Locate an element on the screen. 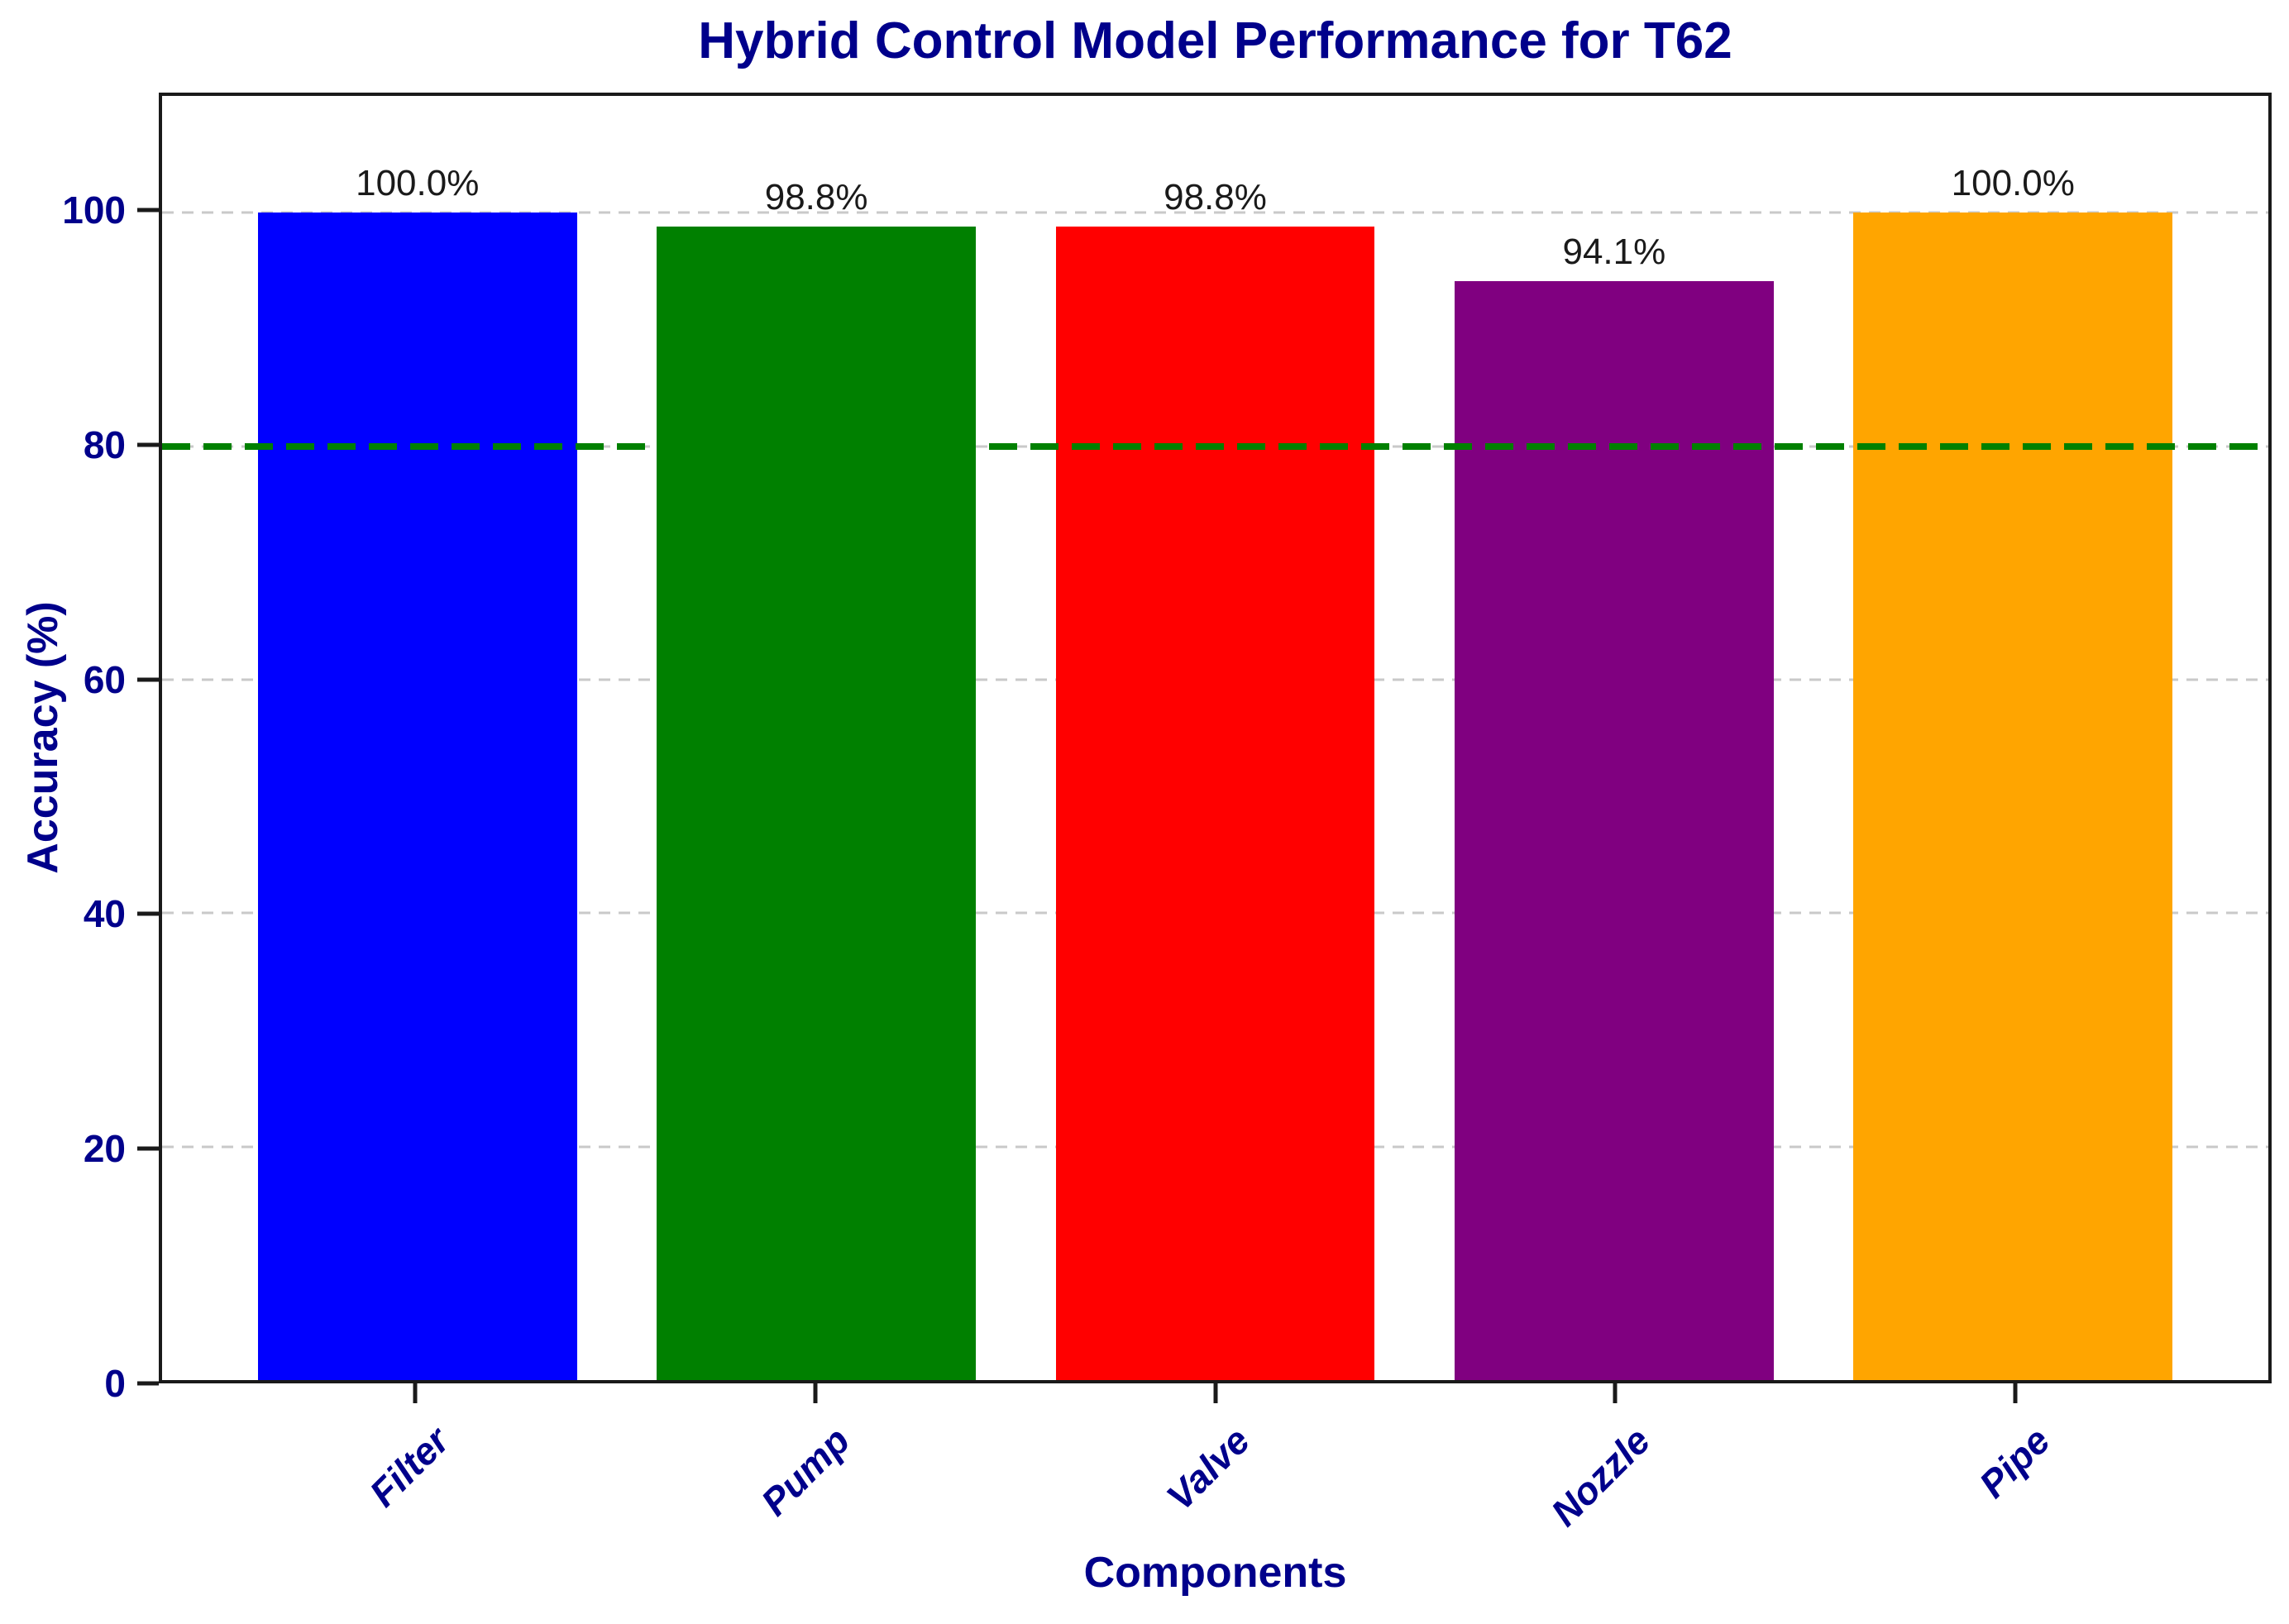 This screenshot has width=2289, height=1624. x-tick-mark-nozzle is located at coordinates (1615, 1393).